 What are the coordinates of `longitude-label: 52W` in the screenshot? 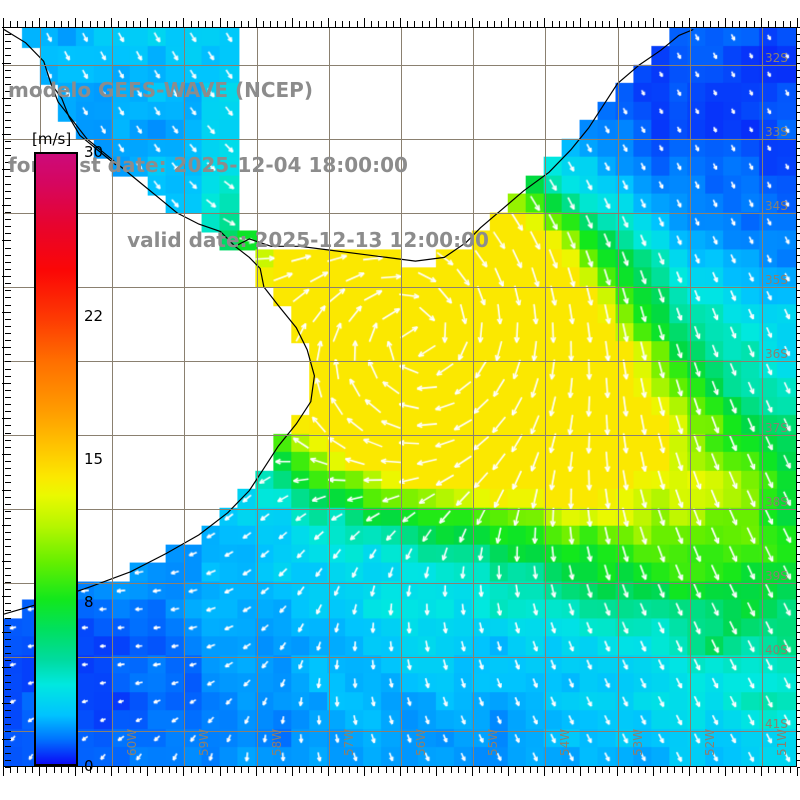 It's located at (709, 742).